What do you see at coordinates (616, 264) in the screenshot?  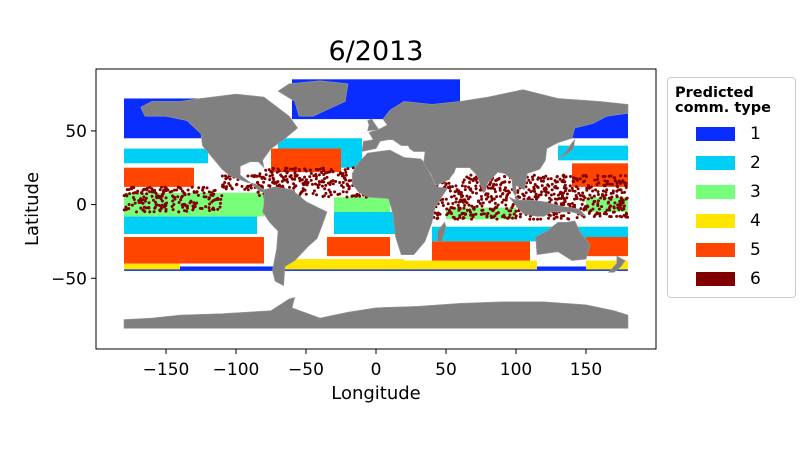 I see `landmass-new-zealand` at bounding box center [616, 264].